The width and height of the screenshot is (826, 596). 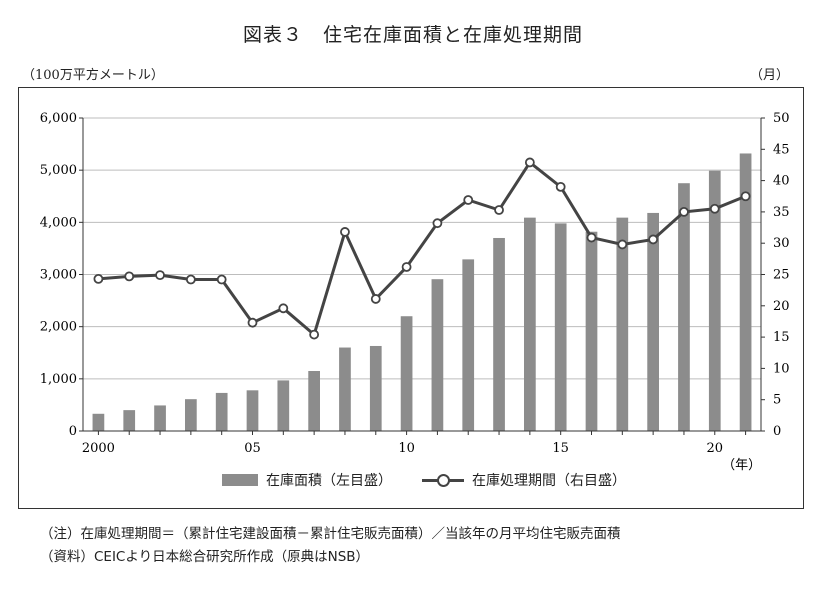 I want to click on y-right-tick-label: 0, so click(x=777, y=431).